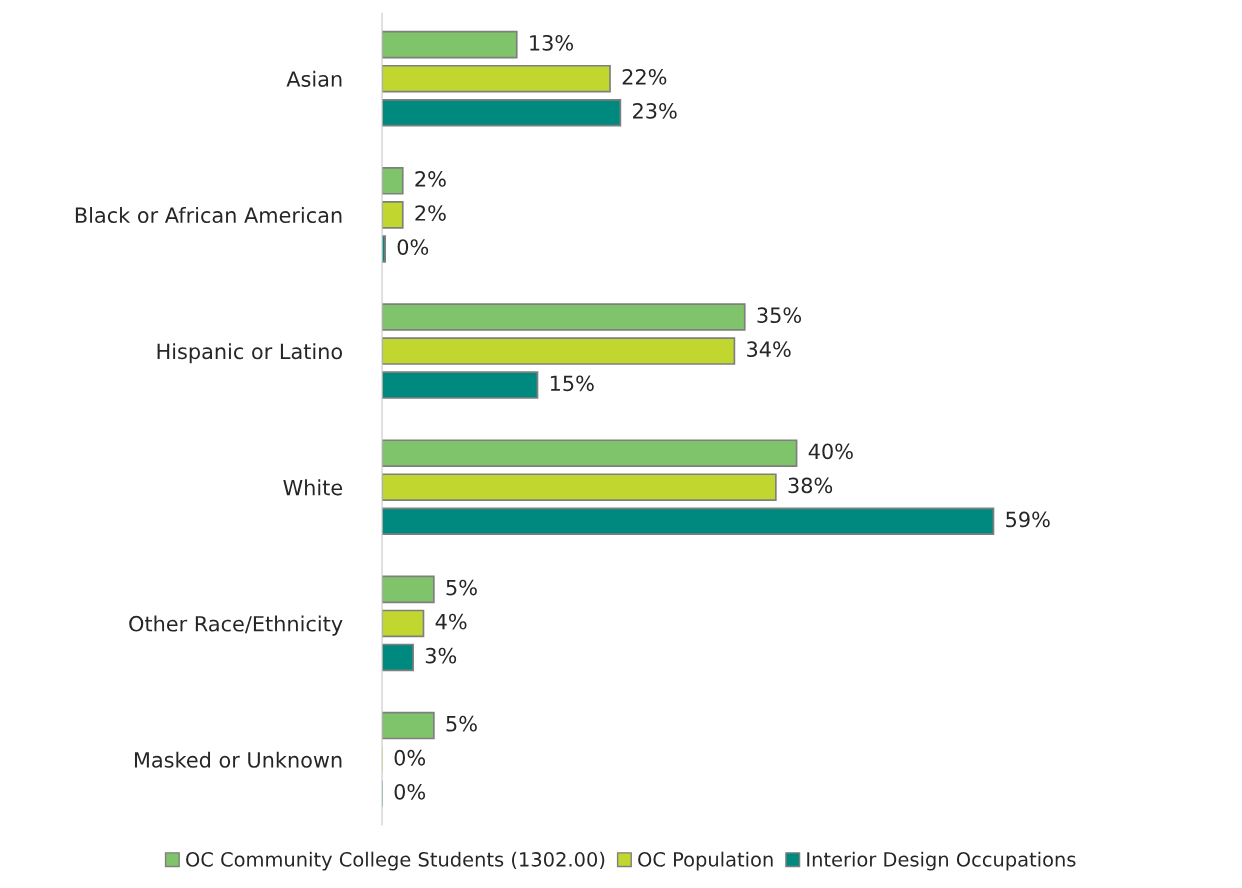 Image resolution: width=1242 pixels, height=888 pixels. What do you see at coordinates (250, 353) in the screenshot?
I see `y-tick-label: Hispanic or Latino` at bounding box center [250, 353].